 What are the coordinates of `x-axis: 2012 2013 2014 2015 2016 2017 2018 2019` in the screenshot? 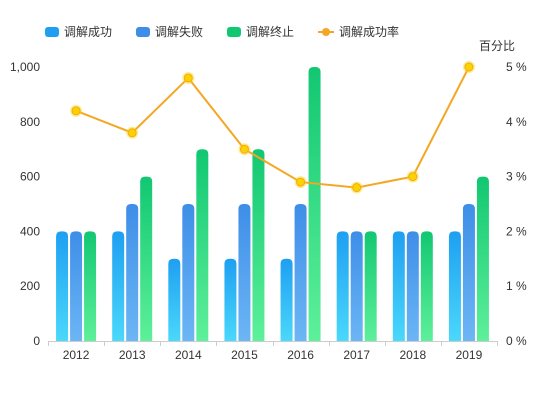 It's located at (273, 351).